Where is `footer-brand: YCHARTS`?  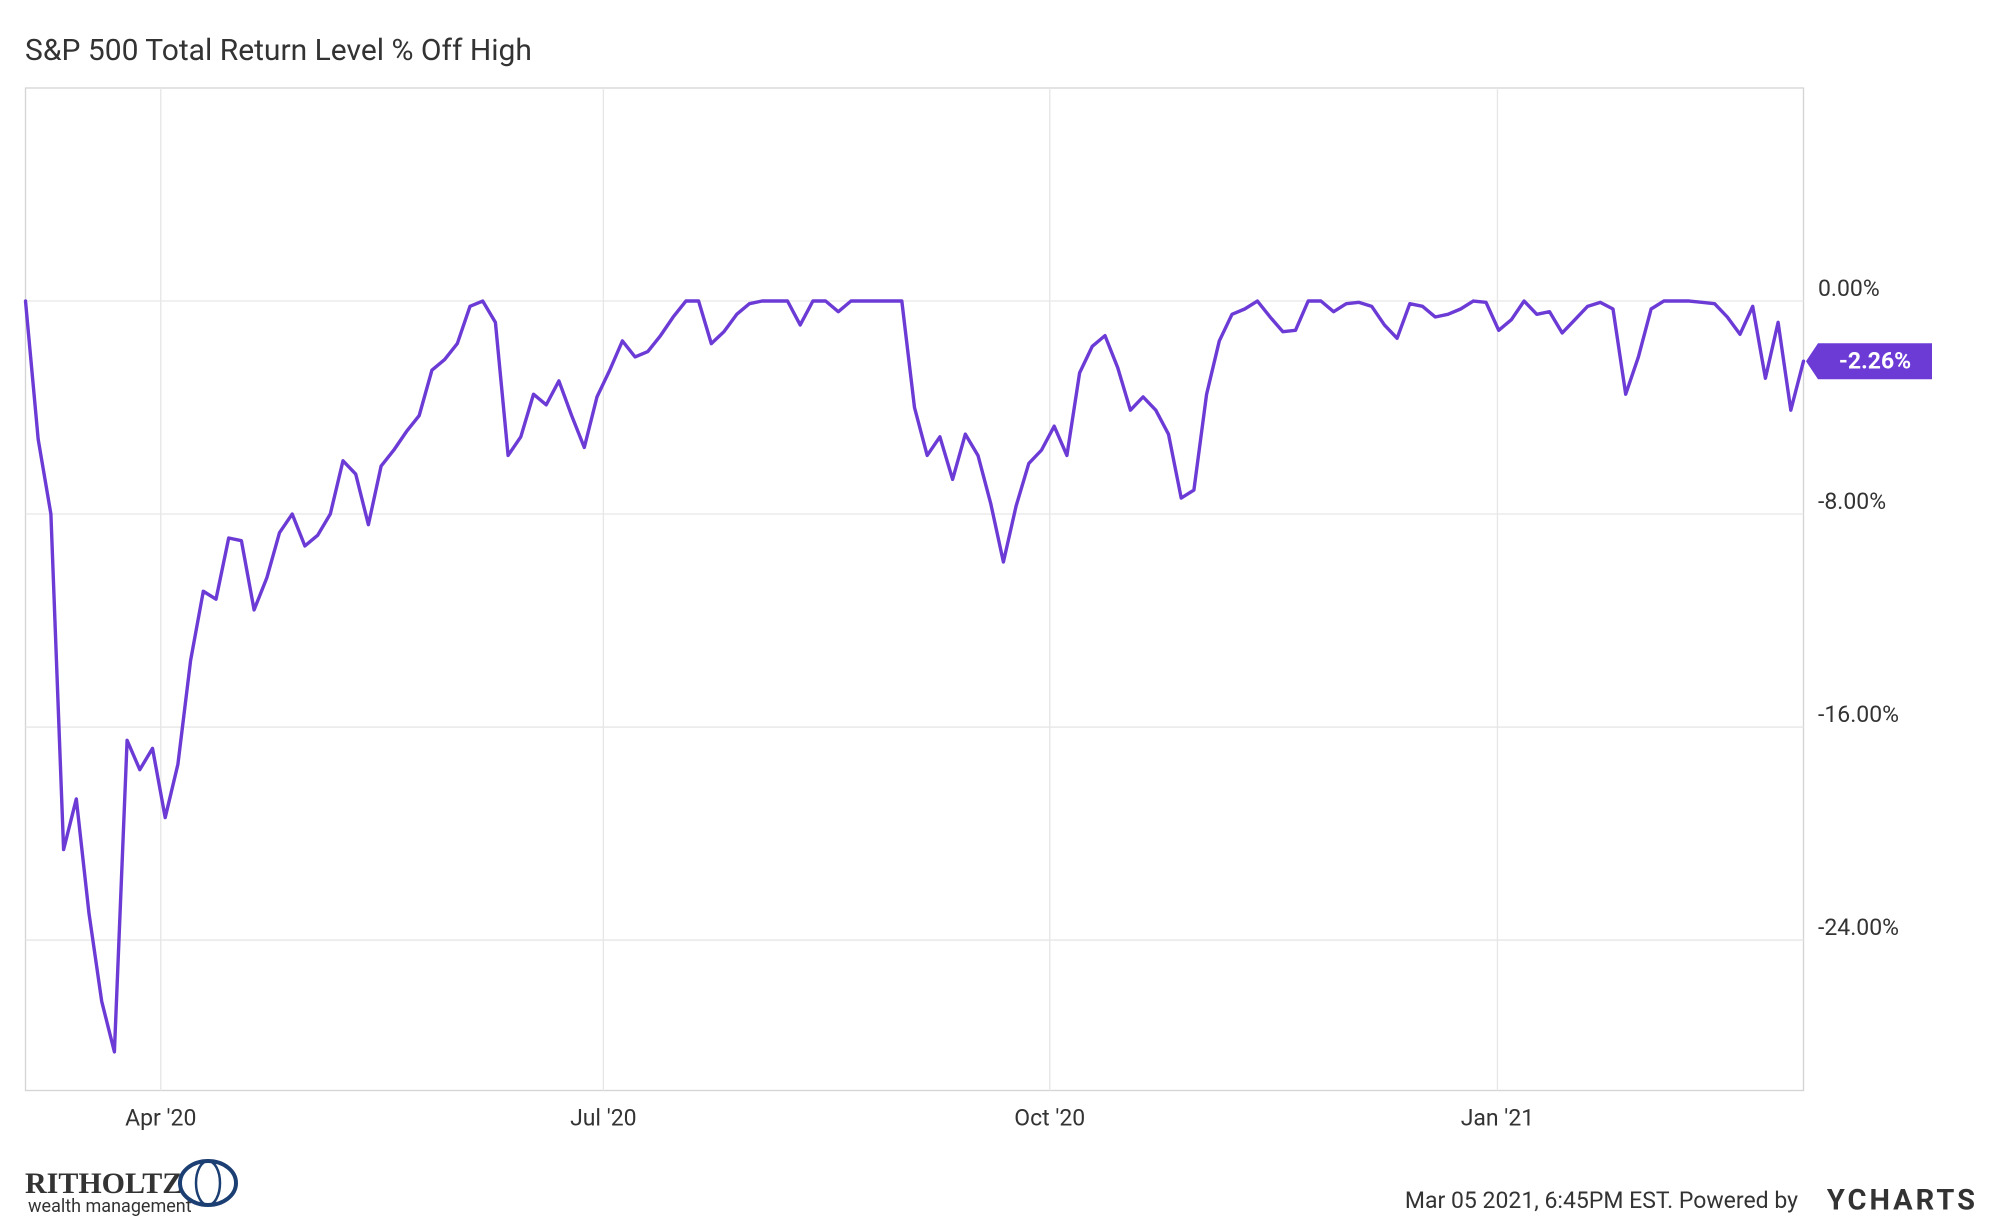
footer-brand: YCHARTS is located at coordinates (1902, 1201).